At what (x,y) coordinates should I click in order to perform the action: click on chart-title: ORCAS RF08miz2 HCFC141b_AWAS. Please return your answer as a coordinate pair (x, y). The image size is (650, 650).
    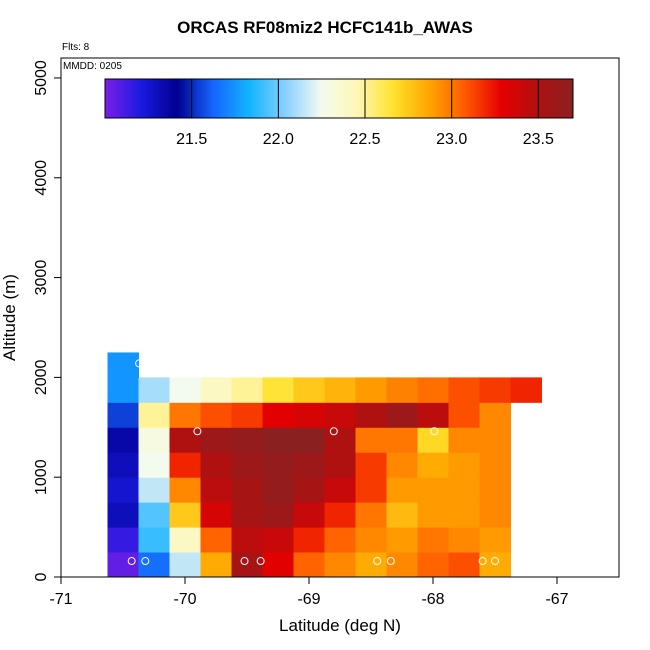
    Looking at the image, I should click on (325, 27).